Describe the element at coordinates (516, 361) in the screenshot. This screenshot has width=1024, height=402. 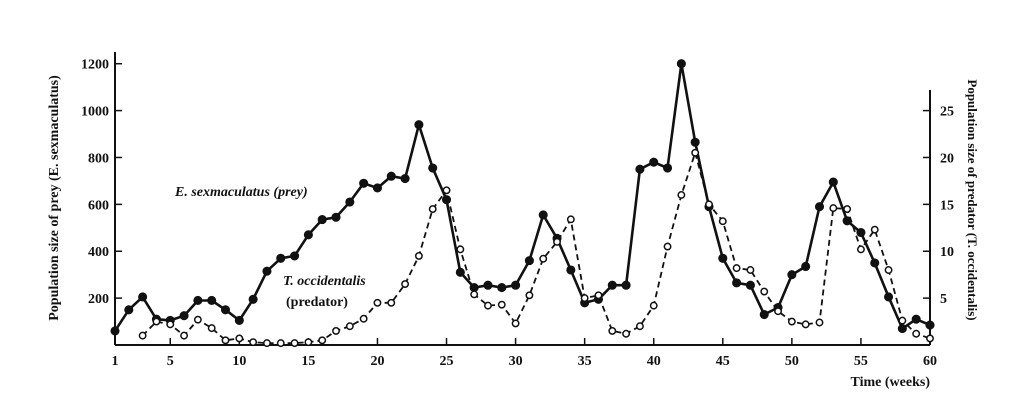
I see `x-tick-label: 30` at that location.